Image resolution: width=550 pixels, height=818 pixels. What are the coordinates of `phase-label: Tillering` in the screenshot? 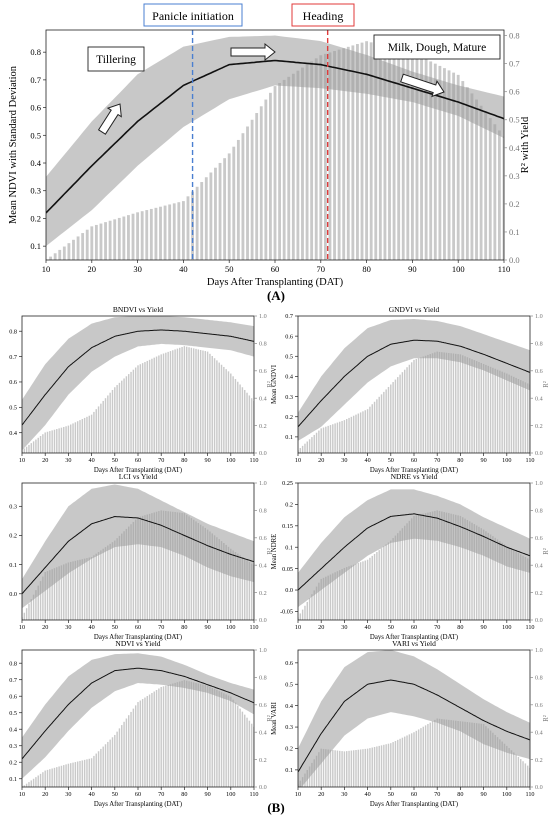 It's located at (116, 60).